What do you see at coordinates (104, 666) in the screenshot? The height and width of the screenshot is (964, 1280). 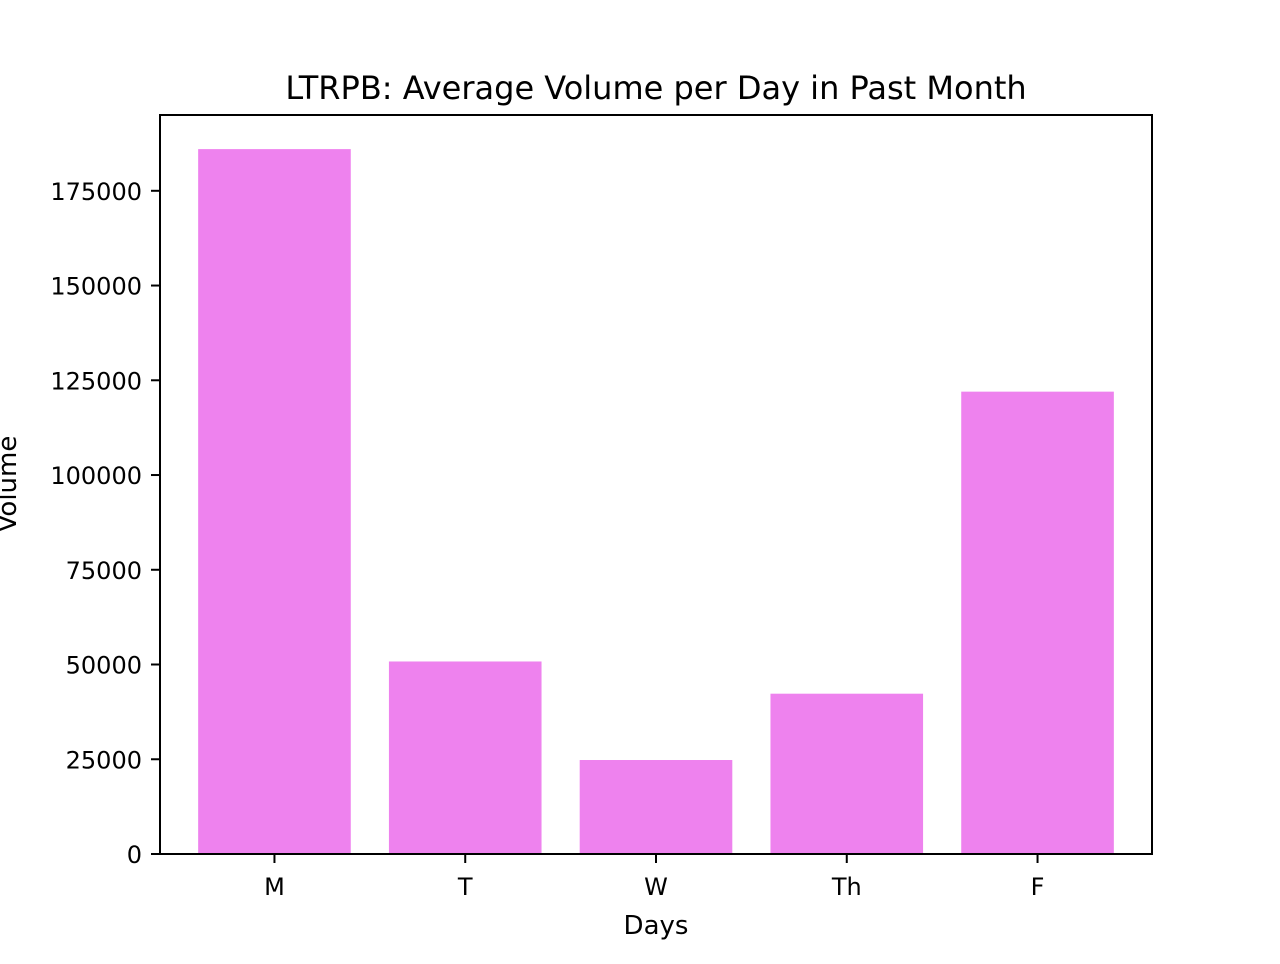 I see `y-tick-label: 50000` at bounding box center [104, 666].